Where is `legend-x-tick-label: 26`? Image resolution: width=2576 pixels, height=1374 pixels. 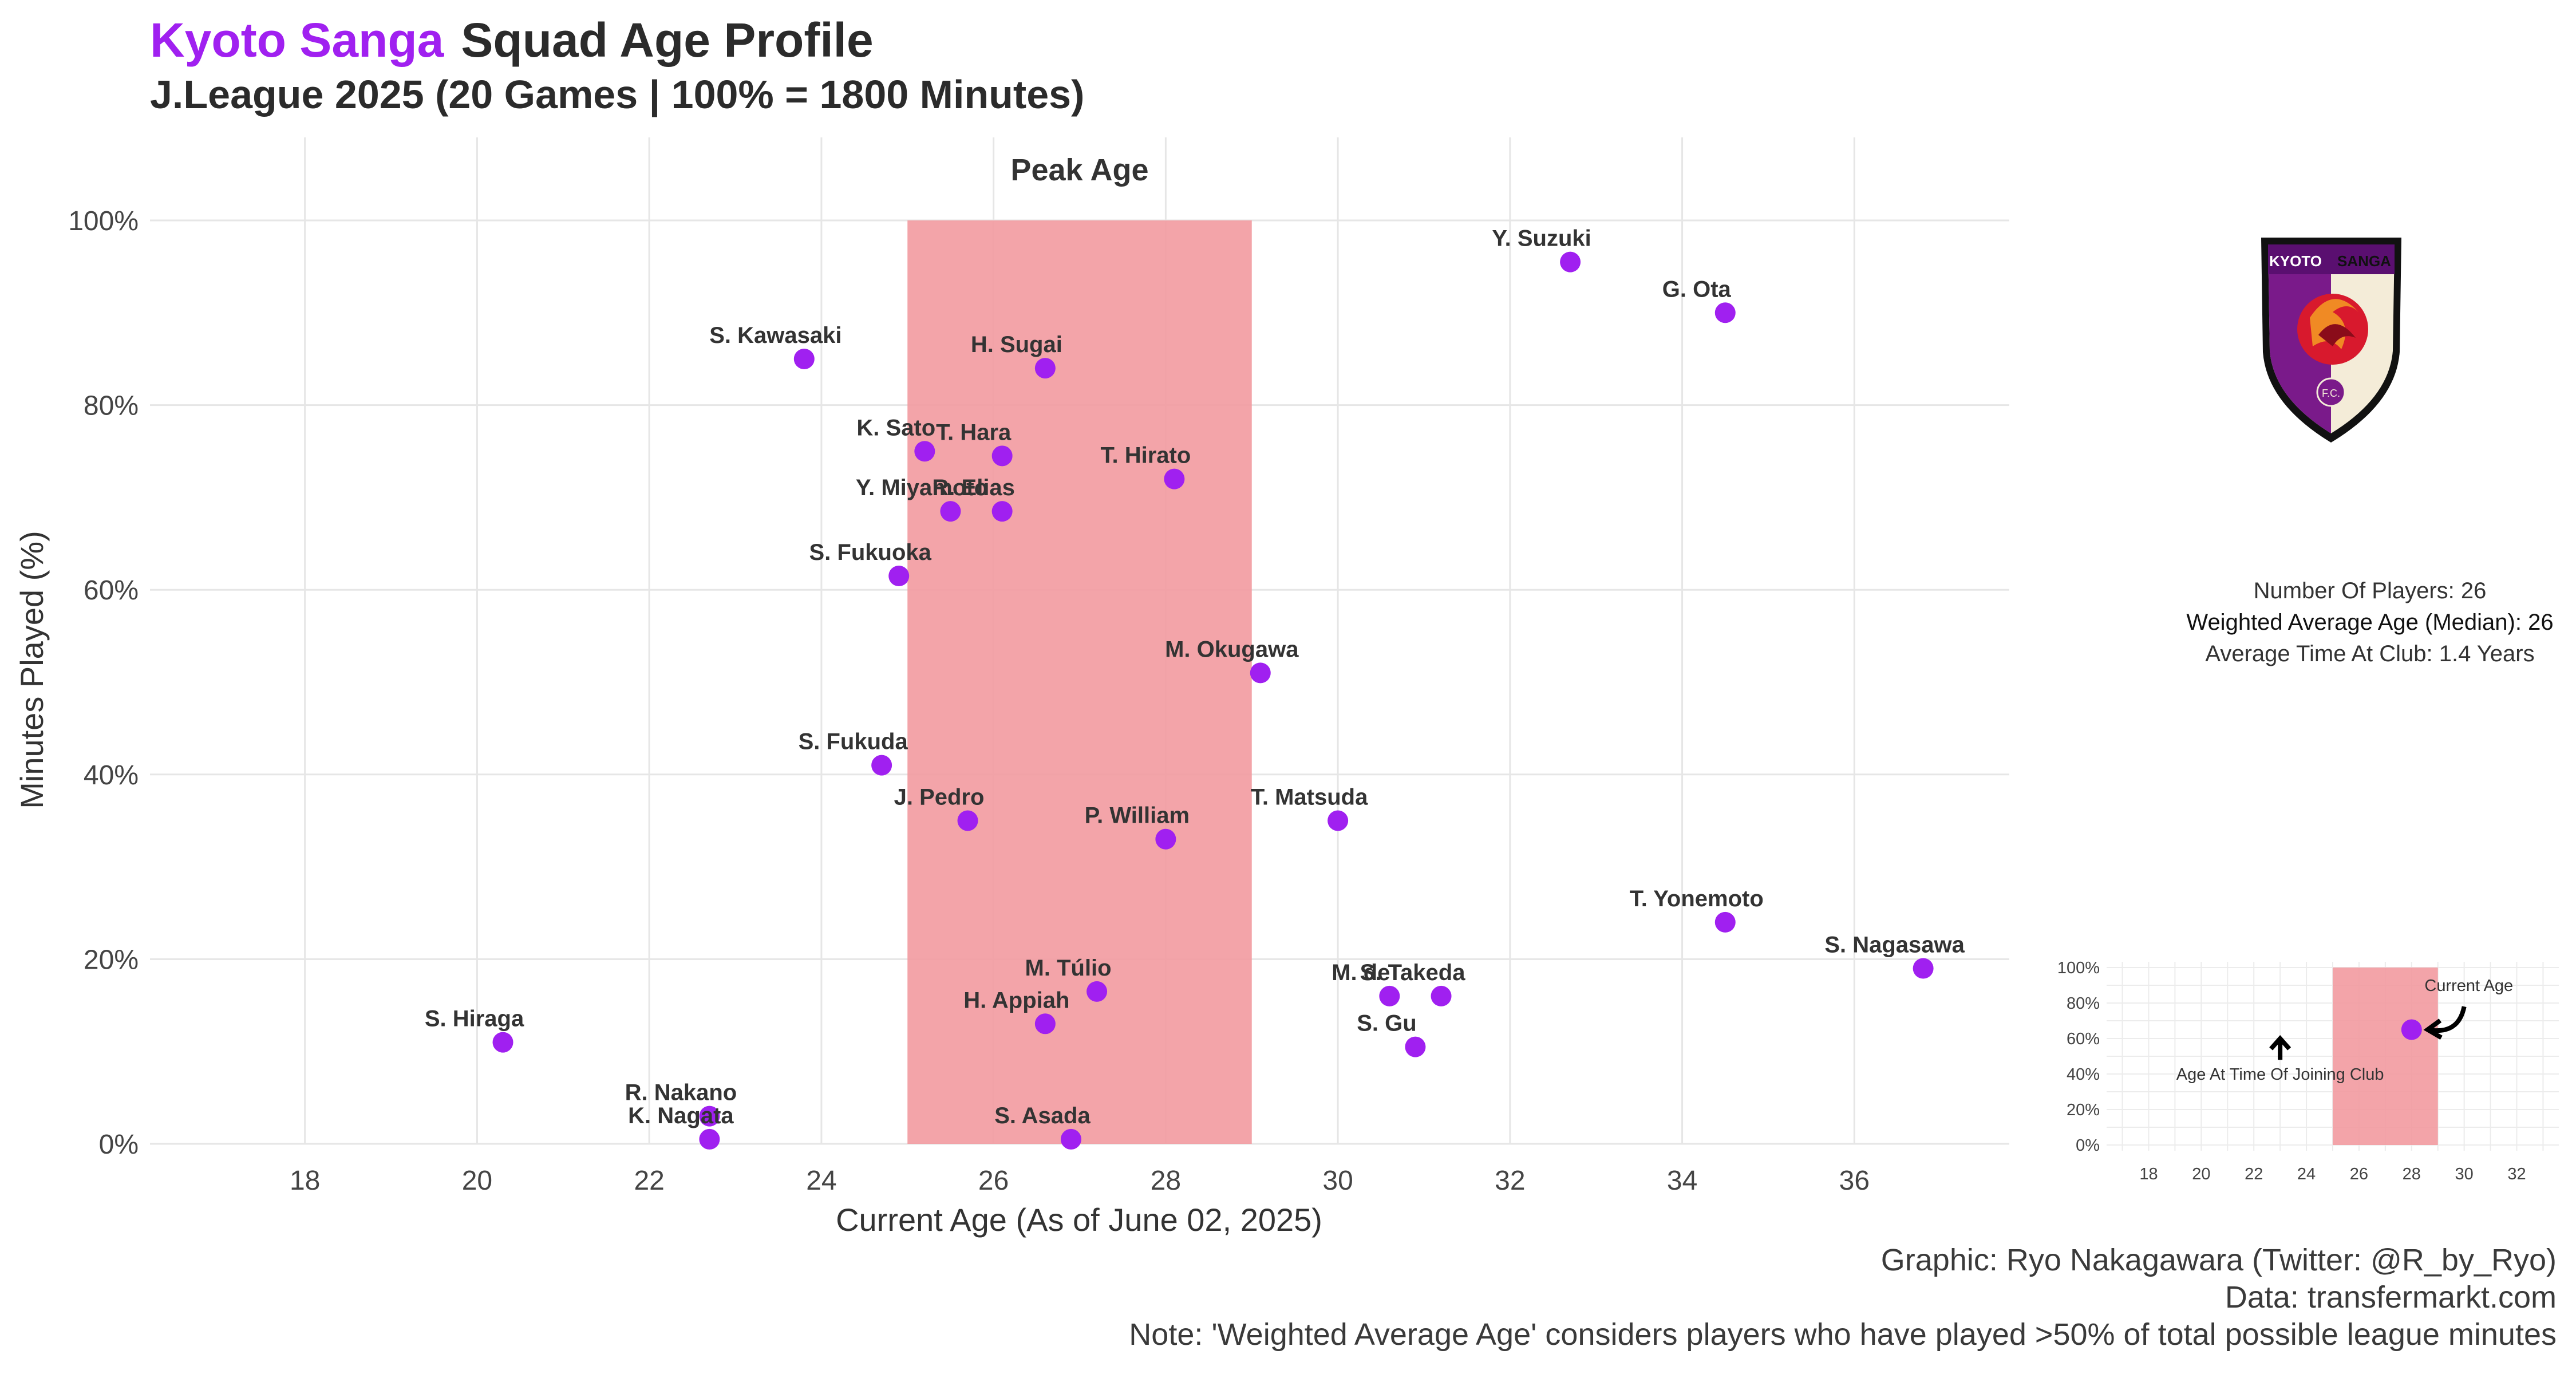
legend-x-tick-label: 26 is located at coordinates (2359, 1174).